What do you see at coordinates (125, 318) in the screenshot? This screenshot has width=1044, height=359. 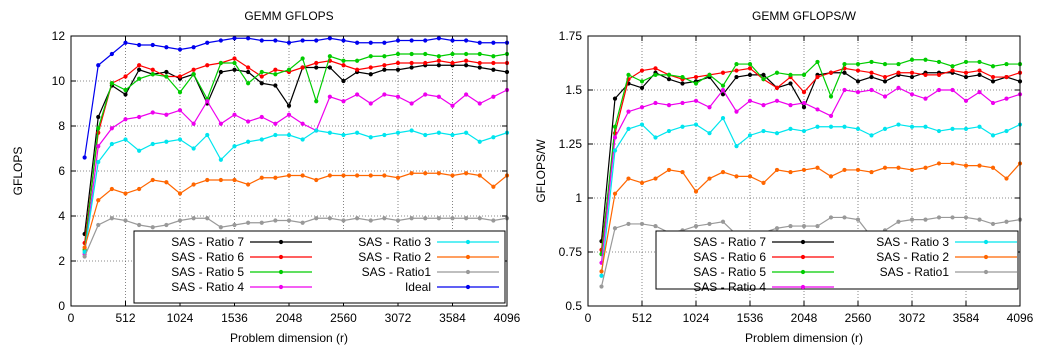 I see `x-tick-label: 512` at bounding box center [125, 318].